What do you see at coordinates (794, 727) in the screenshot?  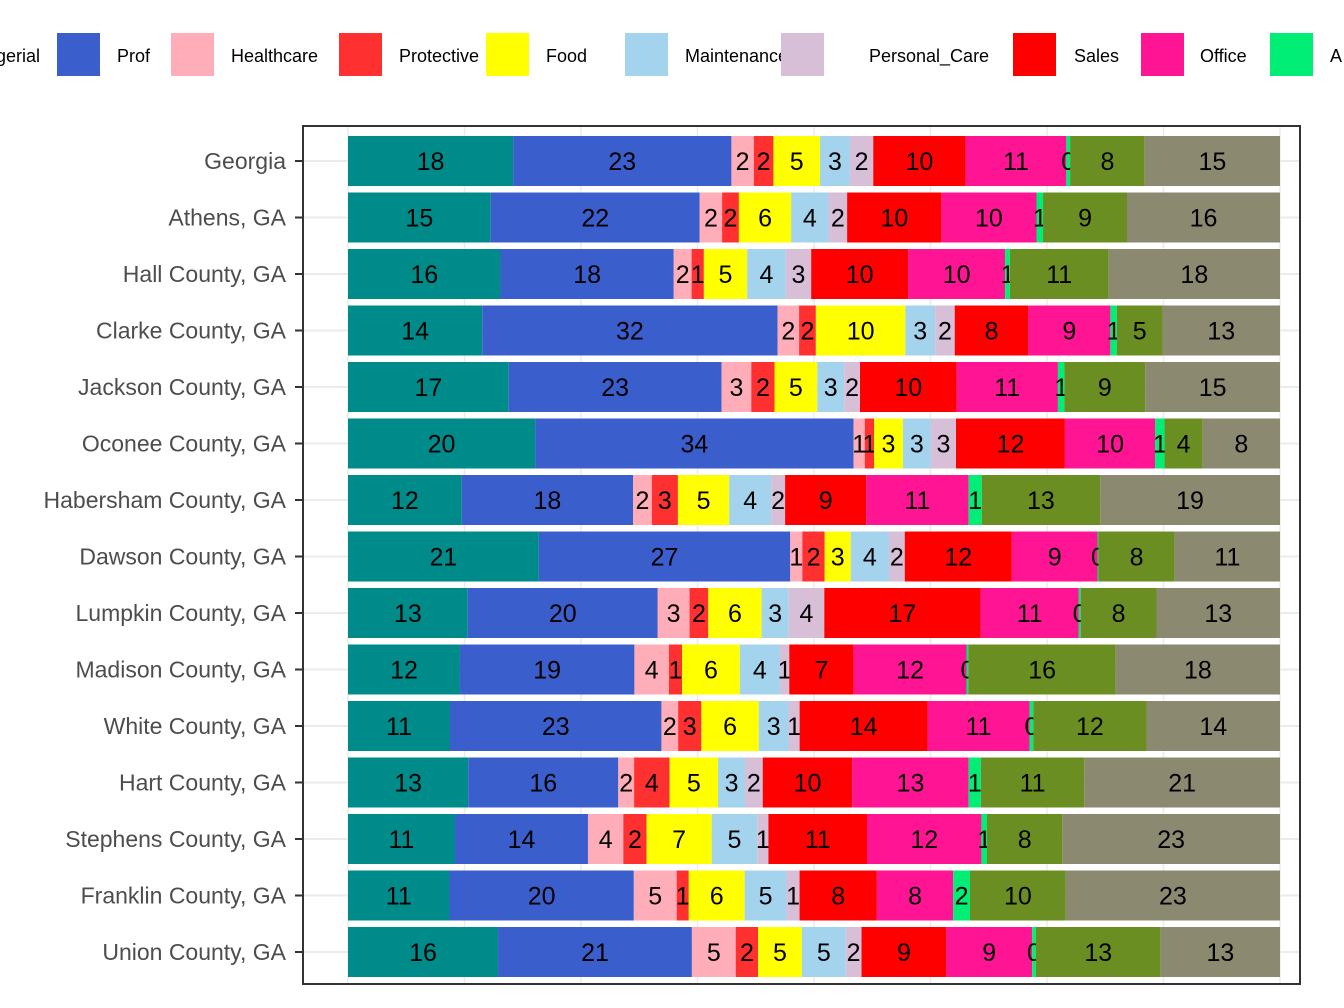 I see `segment-label-personal-care: 1` at bounding box center [794, 727].